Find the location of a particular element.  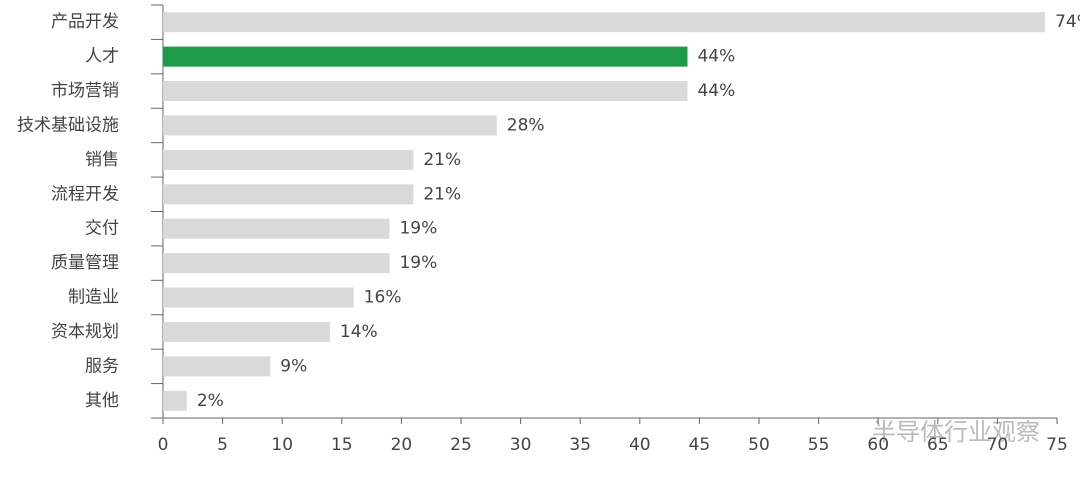

y-tick-label: 市场营销 is located at coordinates (85, 91).